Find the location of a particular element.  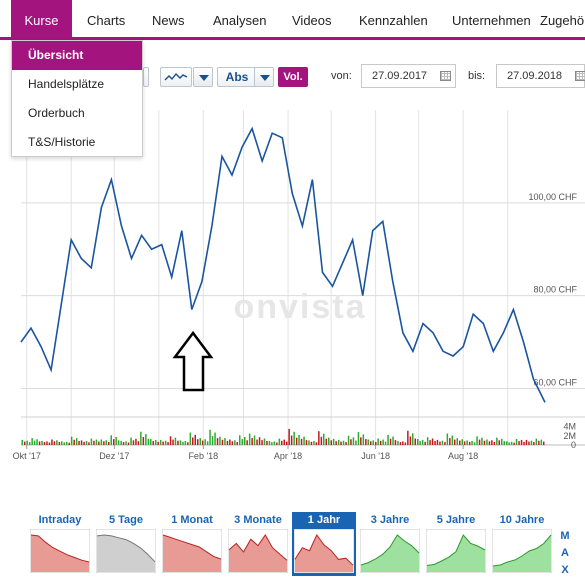

up-arrow-annotation is located at coordinates (193, 361).